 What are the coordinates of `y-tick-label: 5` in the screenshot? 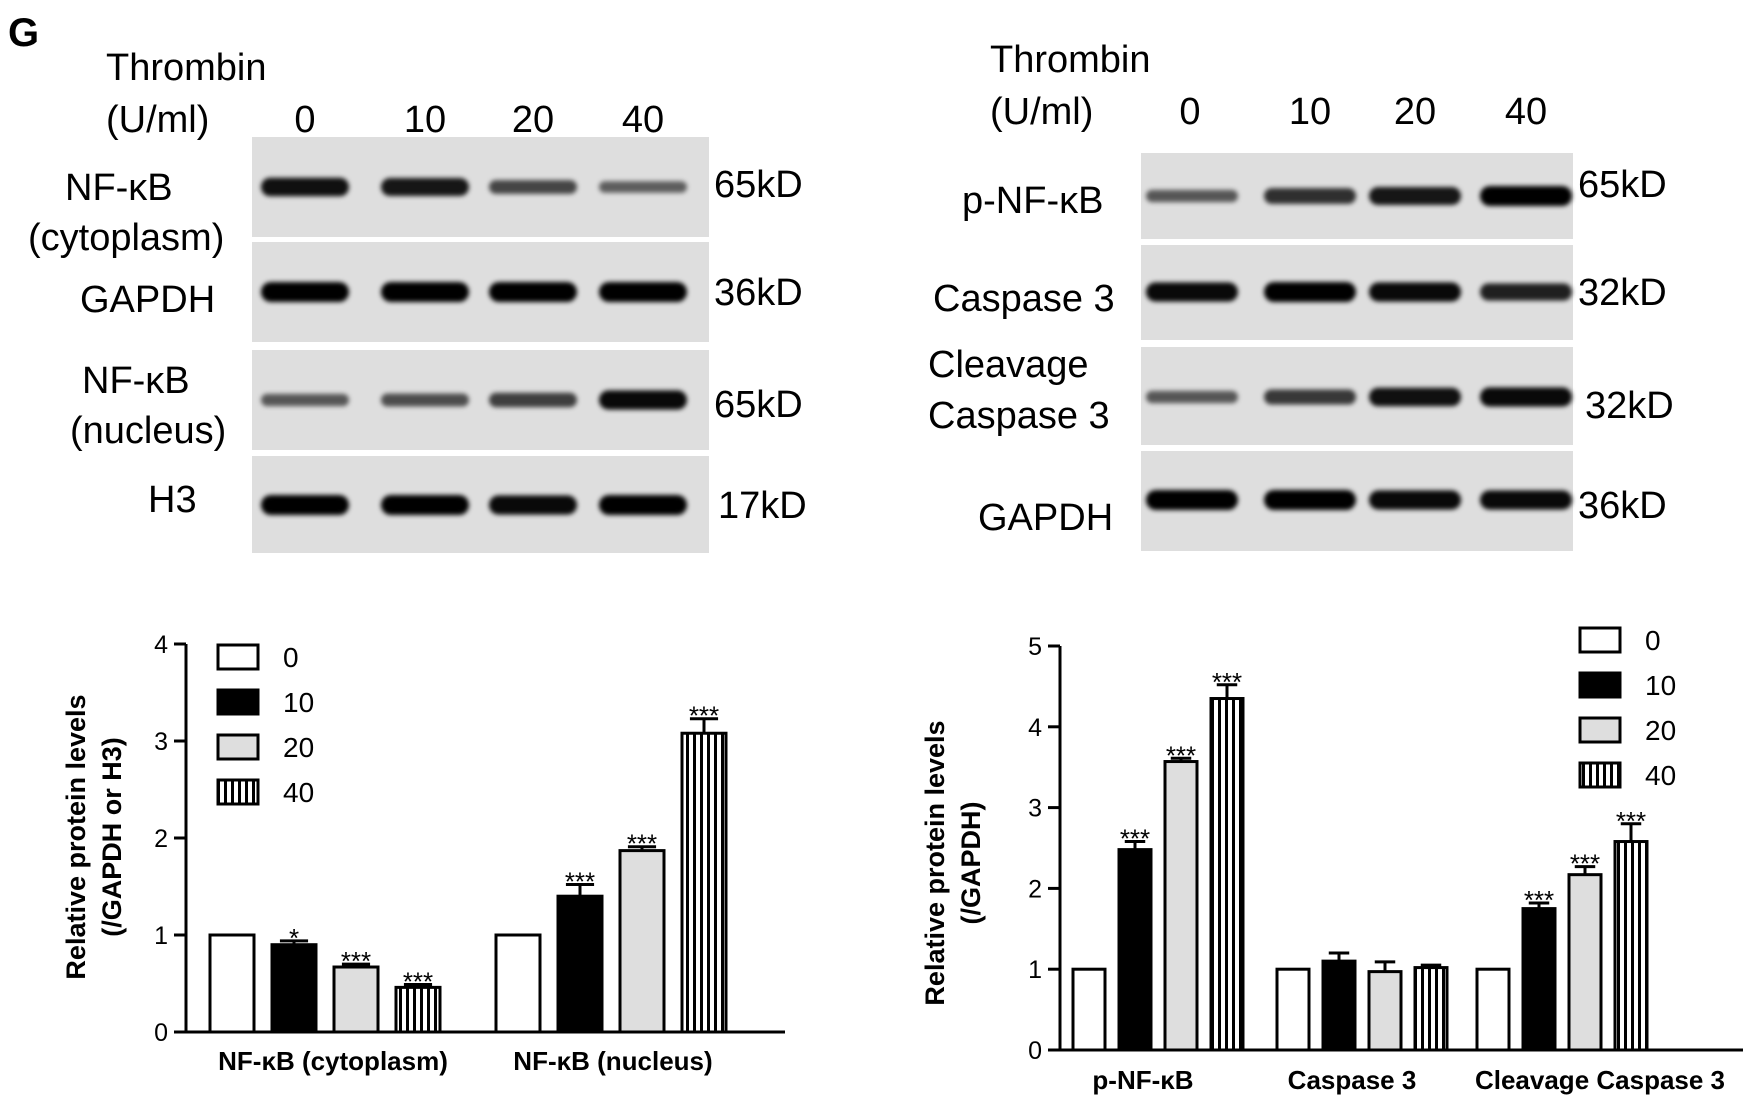 It's located at (1035, 647).